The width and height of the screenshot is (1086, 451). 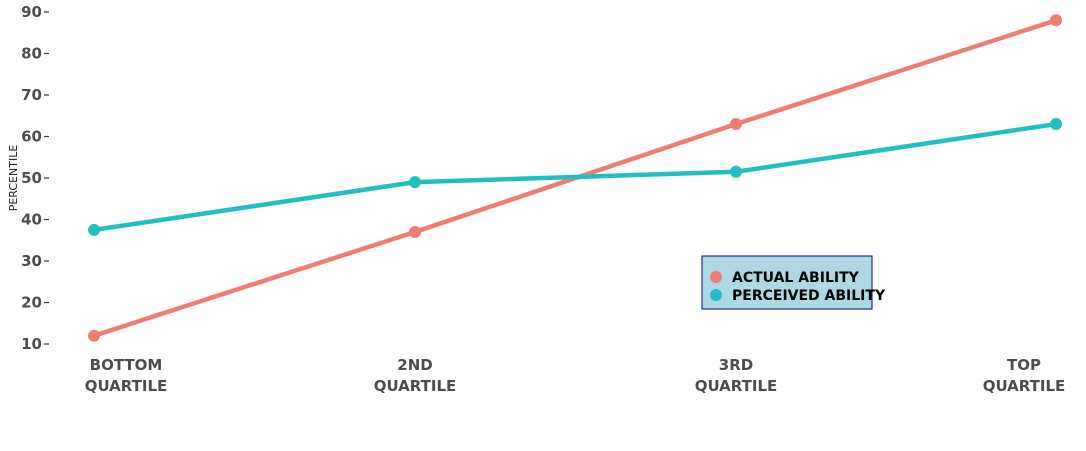 I want to click on actual-ability-legend-label: ACTUAL ABILITY, so click(x=796, y=278).